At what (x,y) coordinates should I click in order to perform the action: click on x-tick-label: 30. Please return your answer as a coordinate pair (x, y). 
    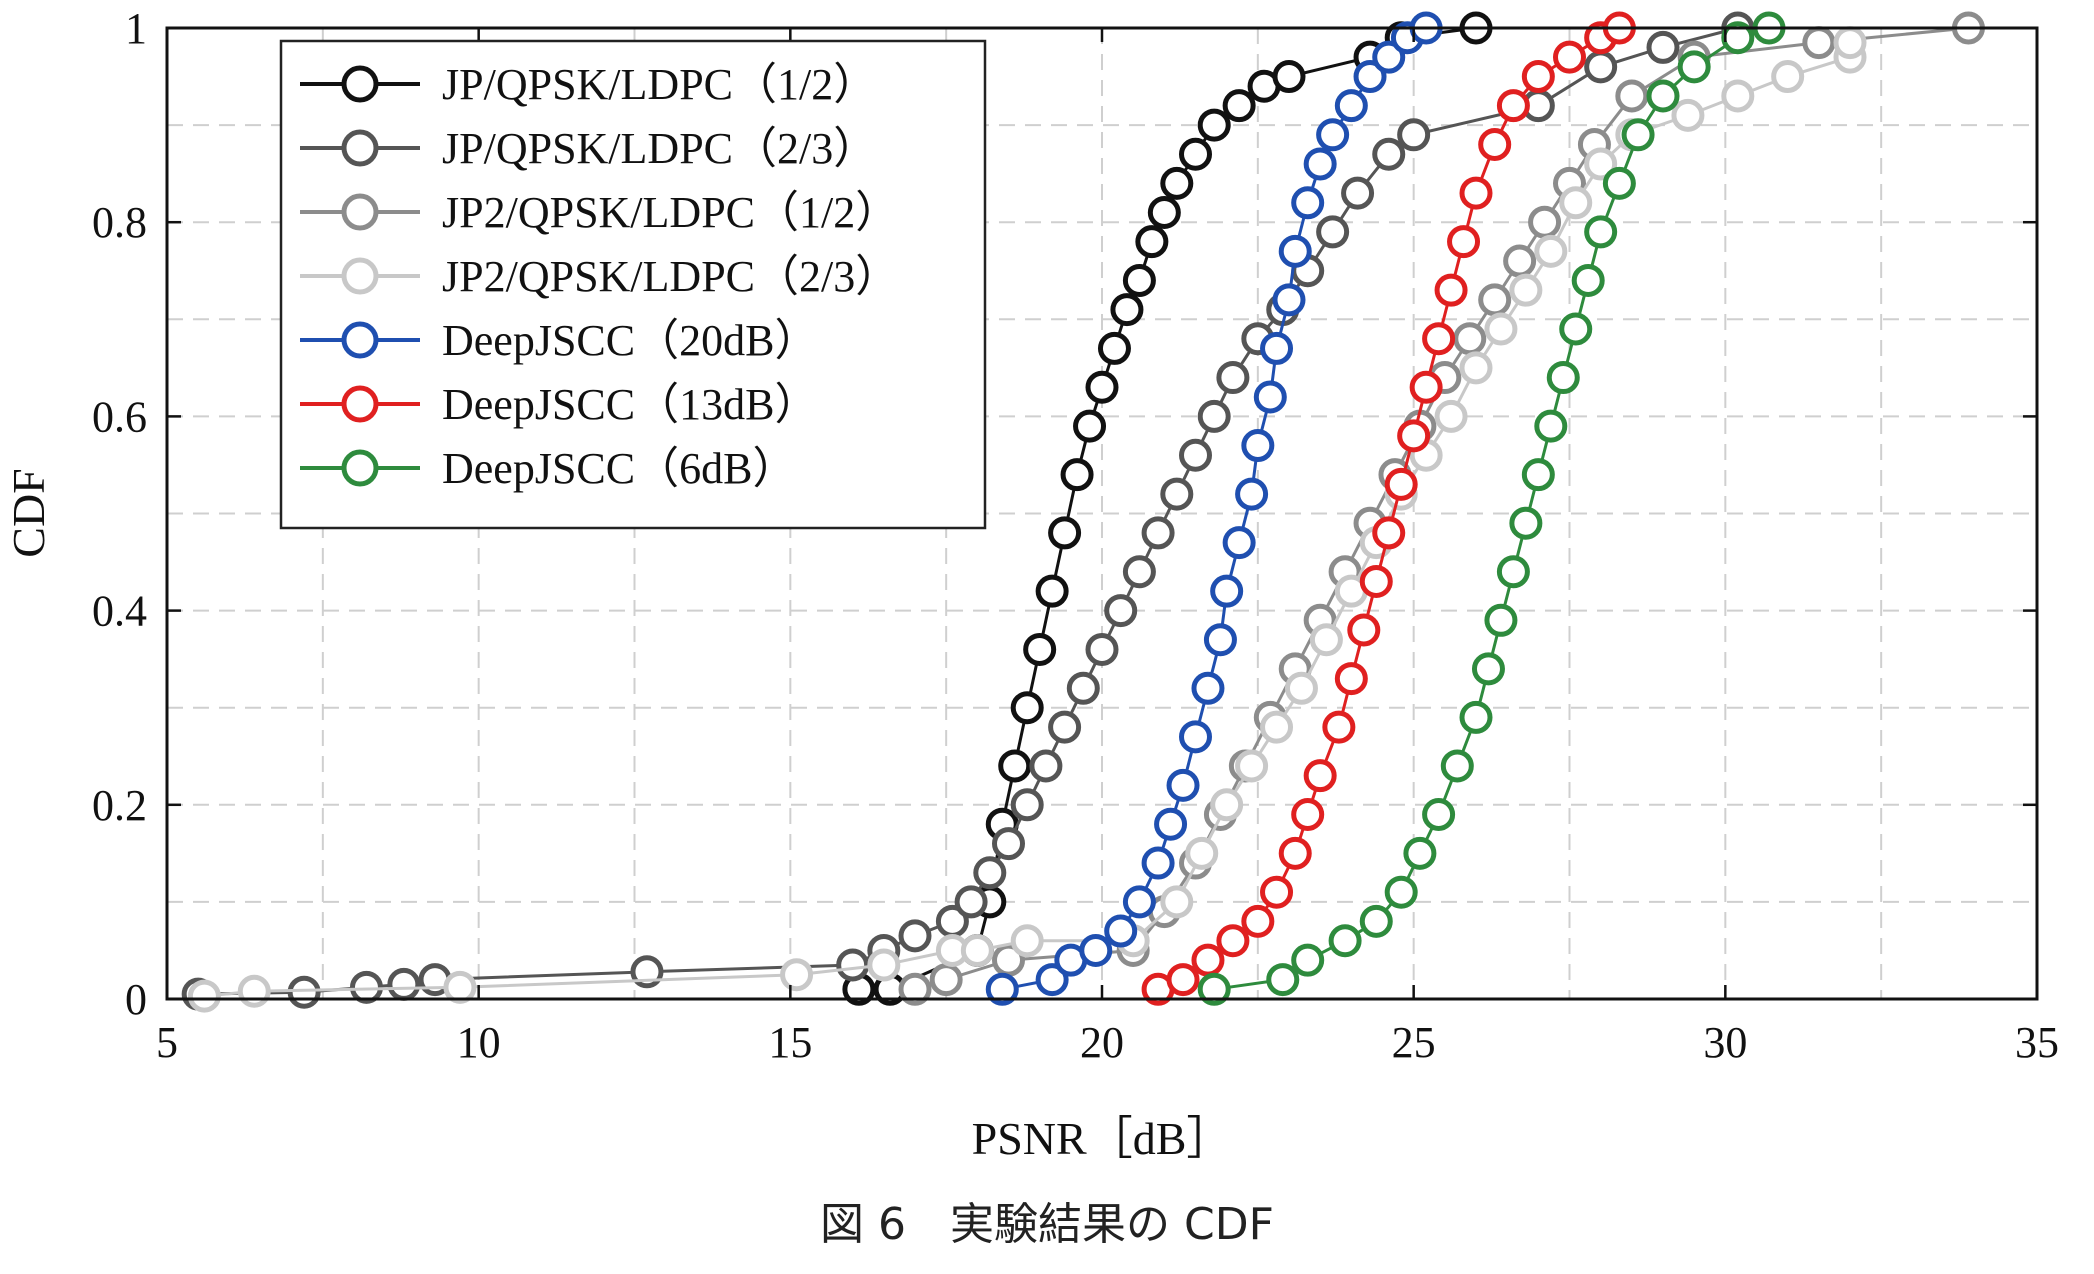
    Looking at the image, I should click on (1725, 1042).